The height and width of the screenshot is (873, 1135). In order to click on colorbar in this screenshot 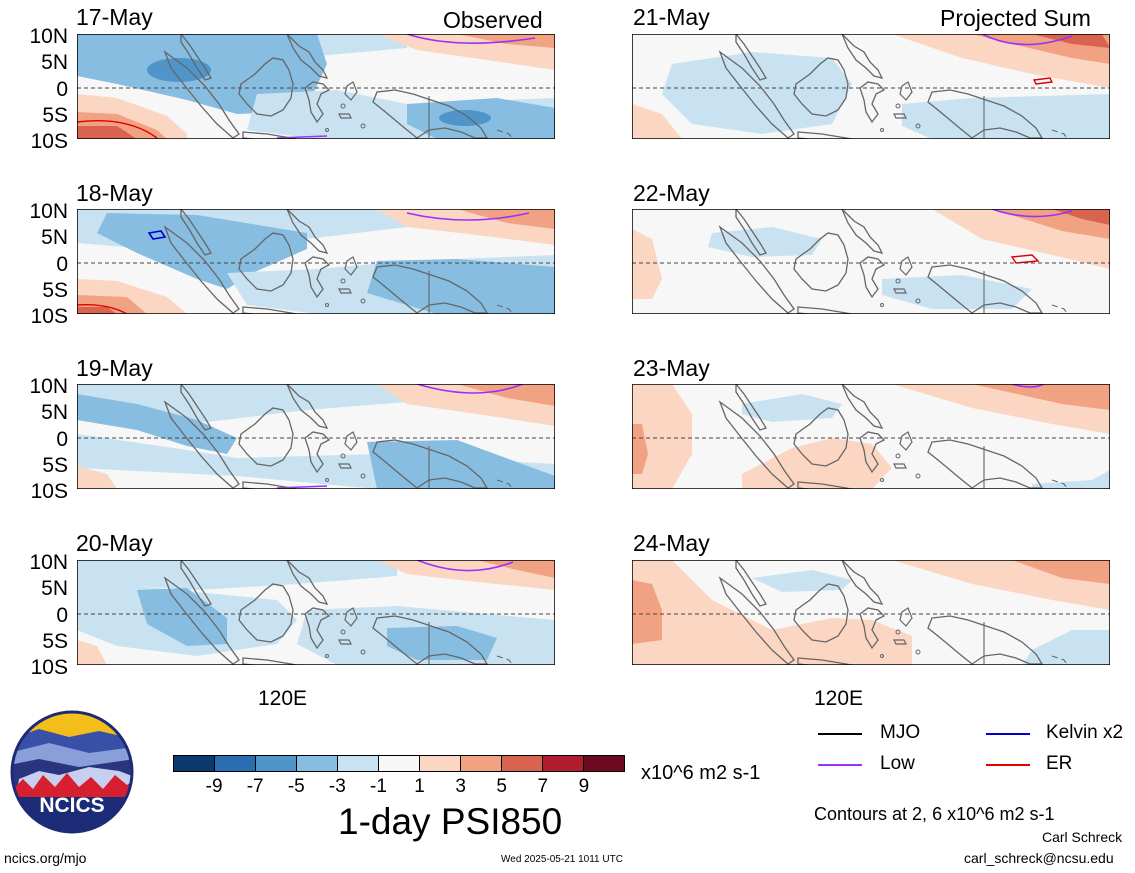, I will do `click(399, 763)`.